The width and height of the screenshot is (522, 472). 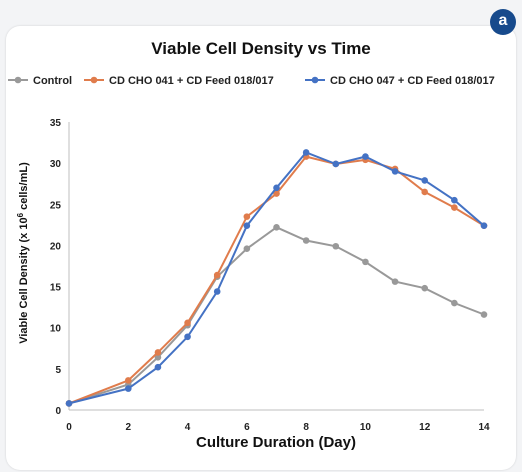 What do you see at coordinates (191, 81) in the screenshot?
I see `legend-label: CD CHO 041 + CD Feed 018/017` at bounding box center [191, 81].